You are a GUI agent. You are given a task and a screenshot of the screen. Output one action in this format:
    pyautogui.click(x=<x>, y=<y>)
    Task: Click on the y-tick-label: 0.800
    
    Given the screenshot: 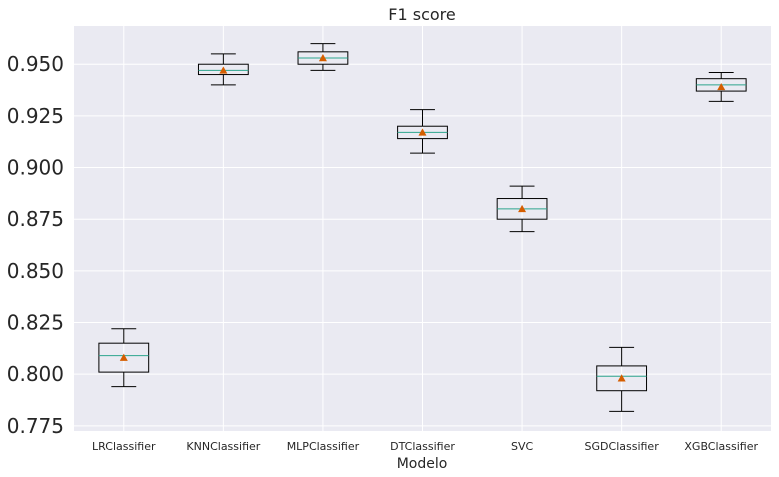 What is the action you would take?
    pyautogui.click(x=35, y=374)
    